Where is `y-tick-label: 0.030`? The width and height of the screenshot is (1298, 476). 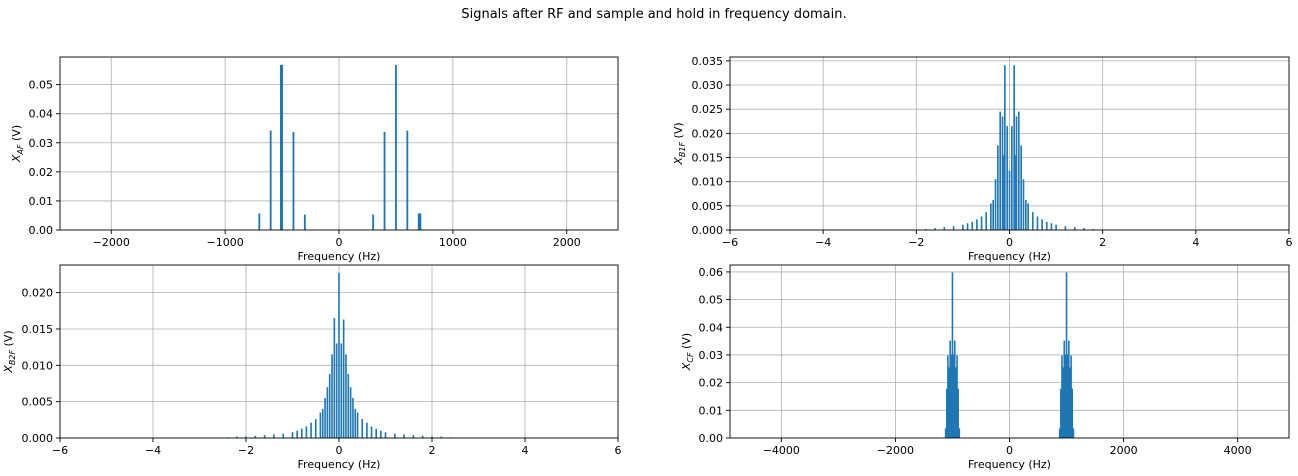 y-tick-label: 0.030 is located at coordinates (708, 85).